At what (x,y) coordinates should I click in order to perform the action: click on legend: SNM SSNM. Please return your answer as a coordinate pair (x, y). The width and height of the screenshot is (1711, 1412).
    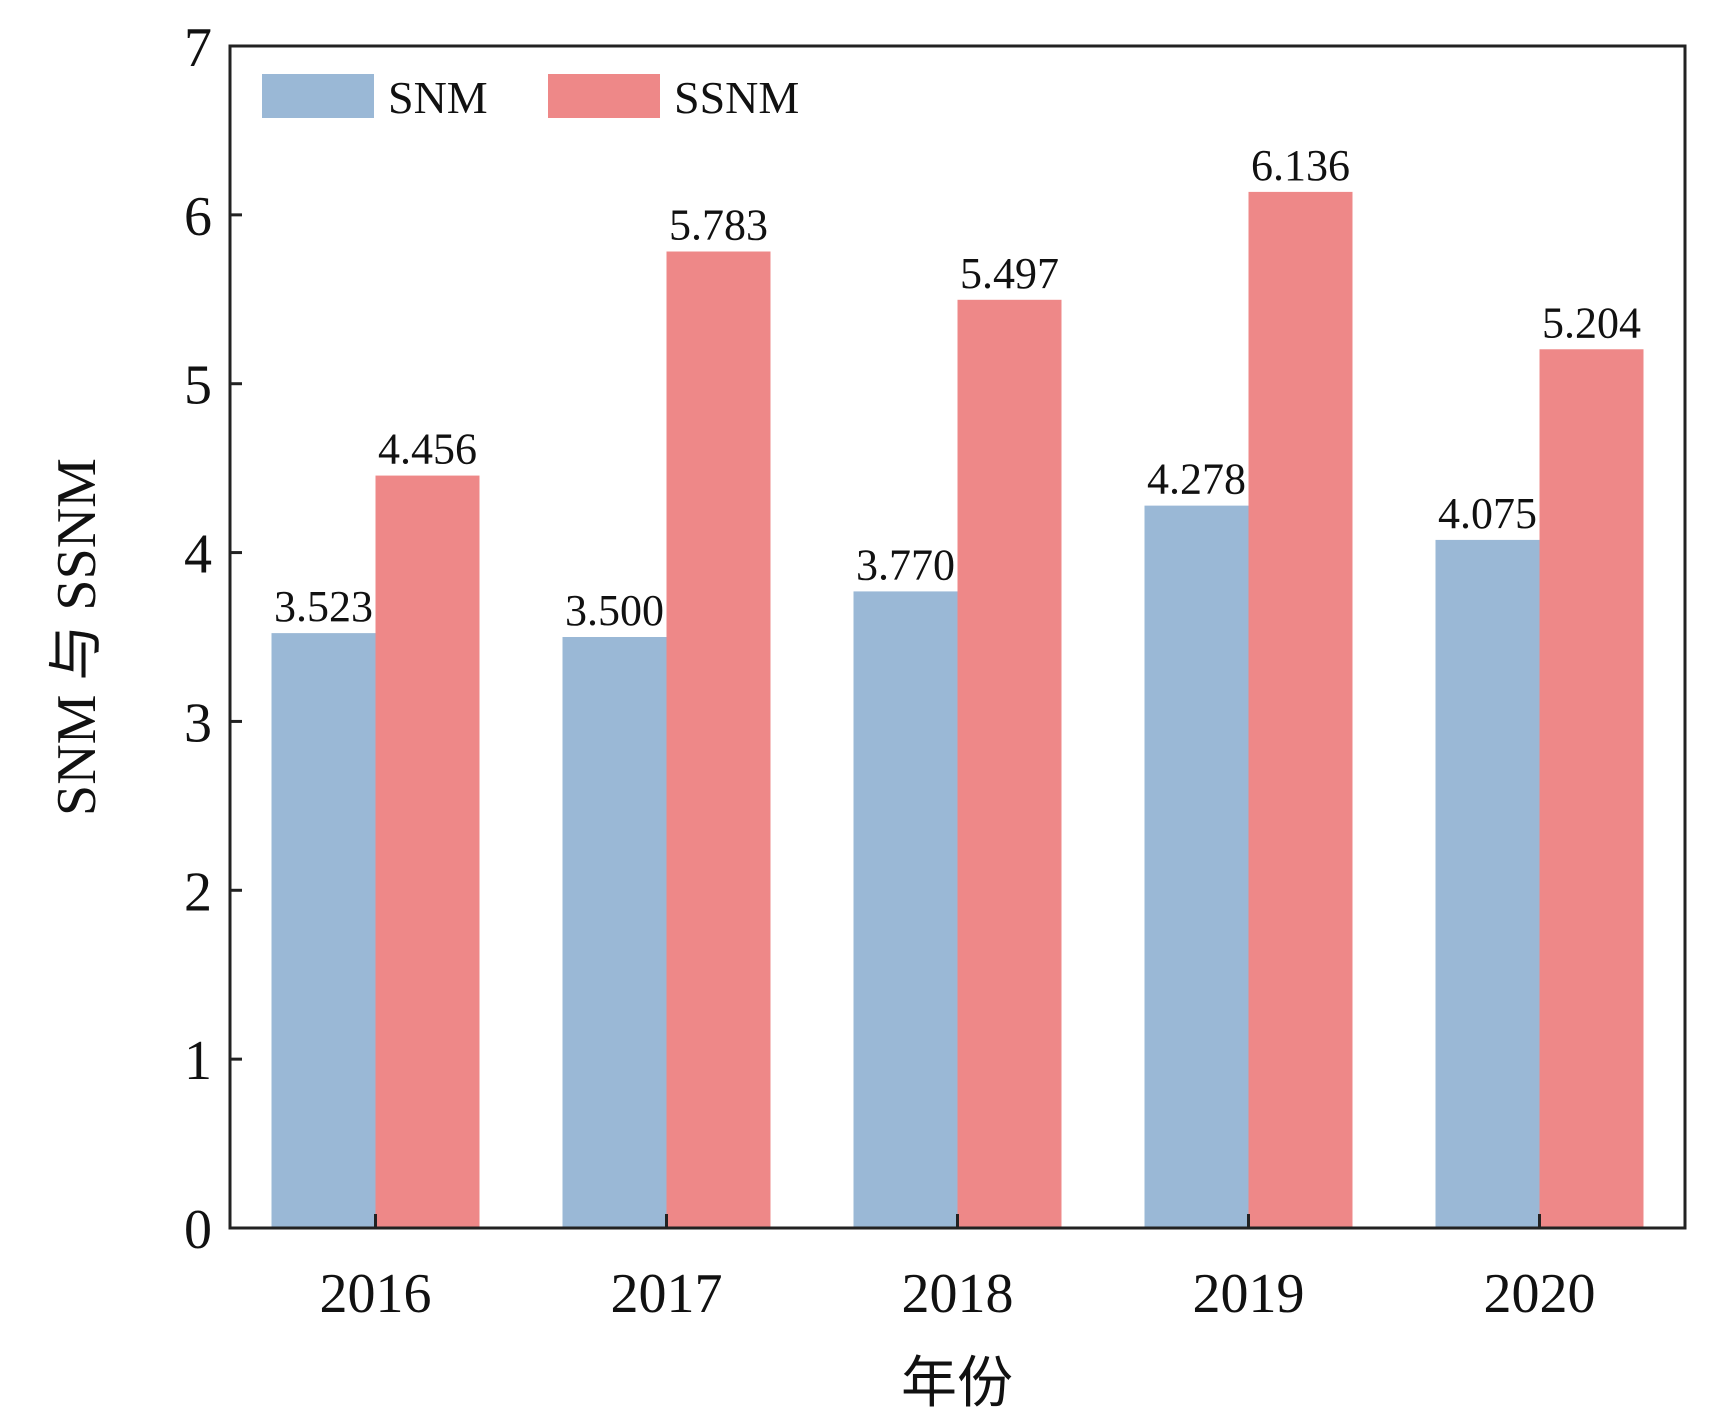
    Looking at the image, I should click on (530, 97).